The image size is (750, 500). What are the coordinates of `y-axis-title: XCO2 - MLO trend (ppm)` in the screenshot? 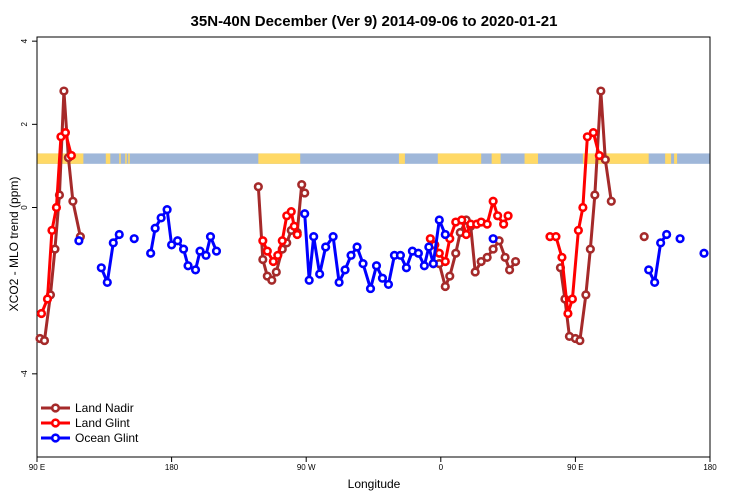 It's located at (14, 244).